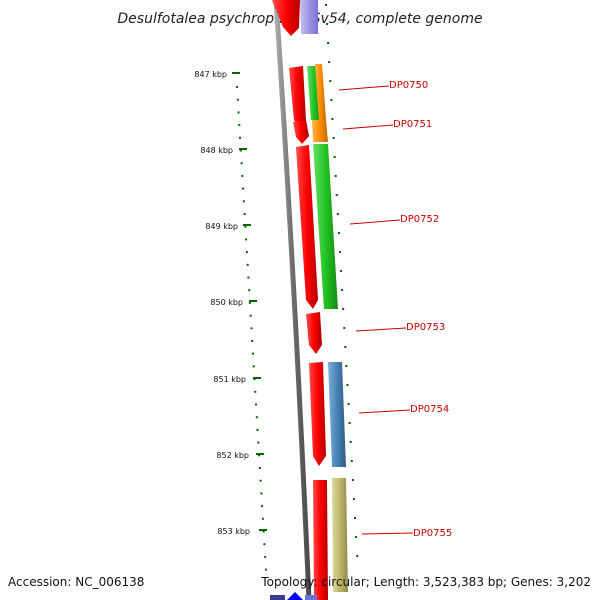 The height and width of the screenshot is (600, 600). I want to click on label-line-DP0752, so click(375, 222).